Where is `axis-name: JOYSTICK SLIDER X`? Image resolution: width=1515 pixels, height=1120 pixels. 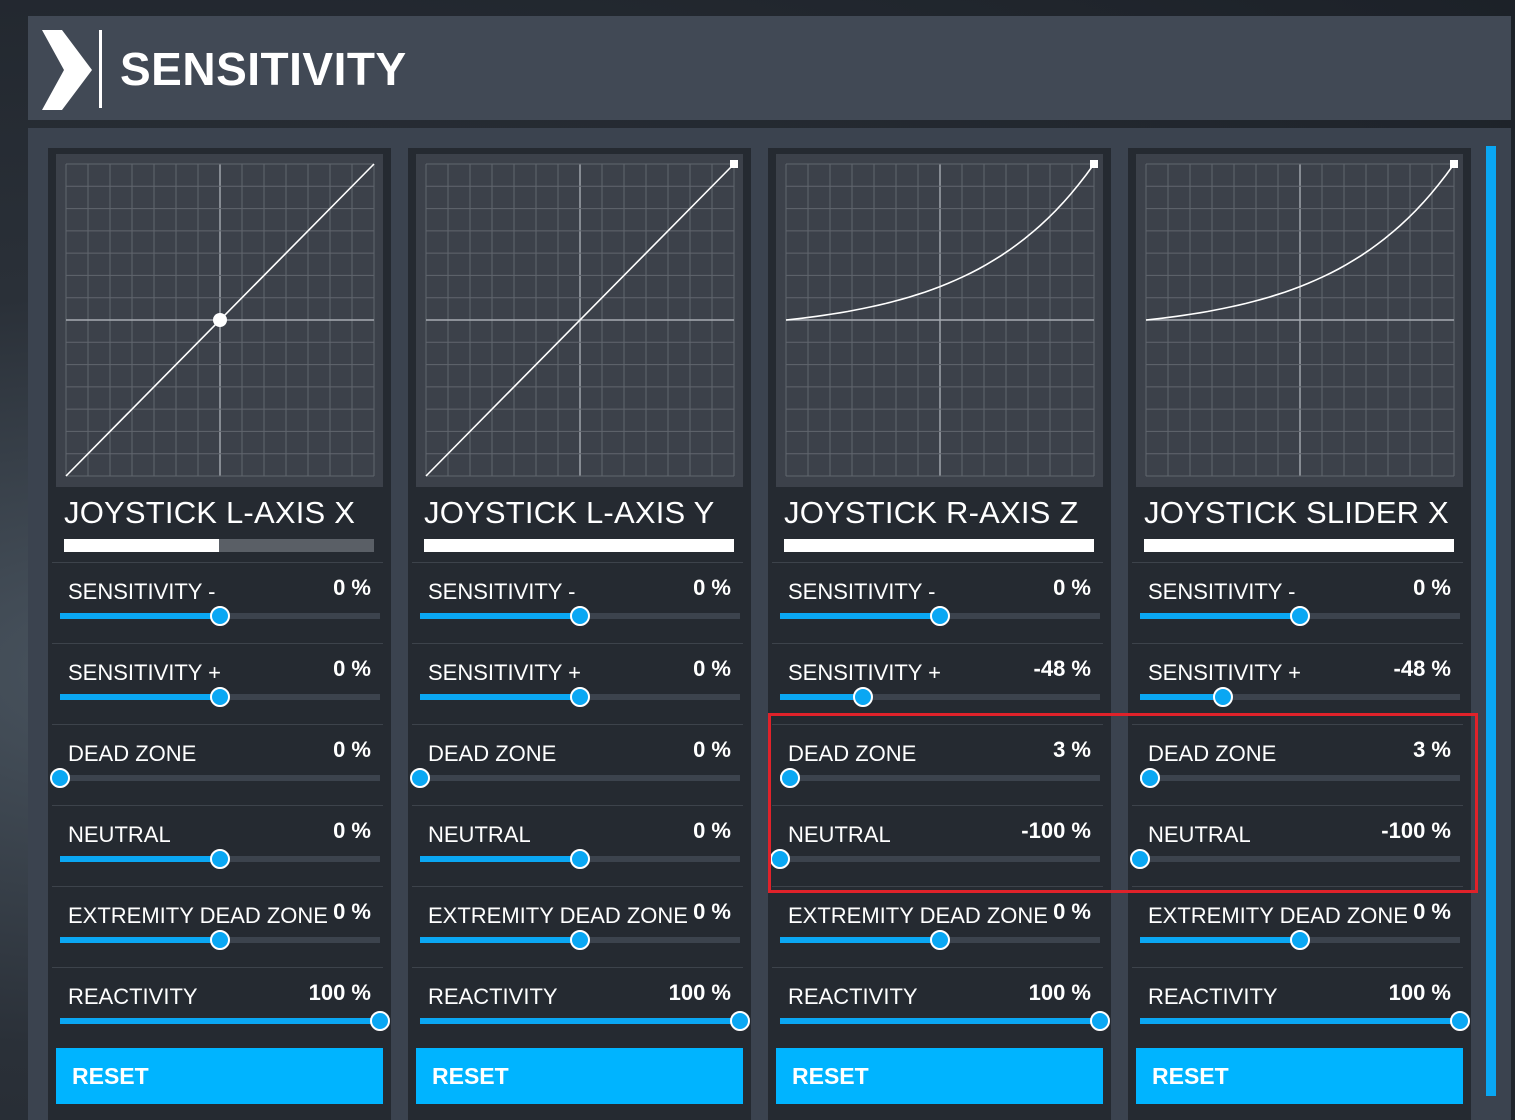
axis-name: JOYSTICK SLIDER X is located at coordinates (1296, 512).